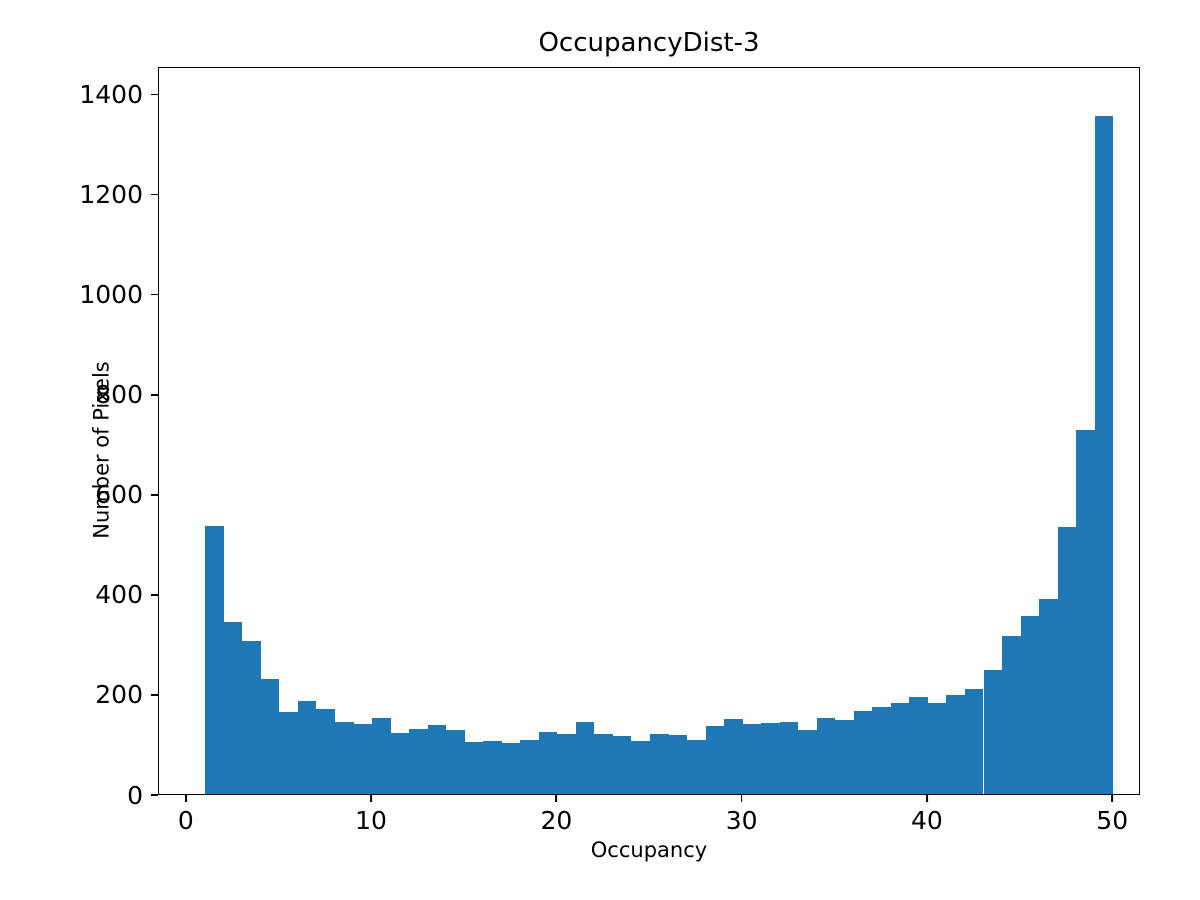  What do you see at coordinates (135, 795) in the screenshot?
I see `y-tick-label: 0` at bounding box center [135, 795].